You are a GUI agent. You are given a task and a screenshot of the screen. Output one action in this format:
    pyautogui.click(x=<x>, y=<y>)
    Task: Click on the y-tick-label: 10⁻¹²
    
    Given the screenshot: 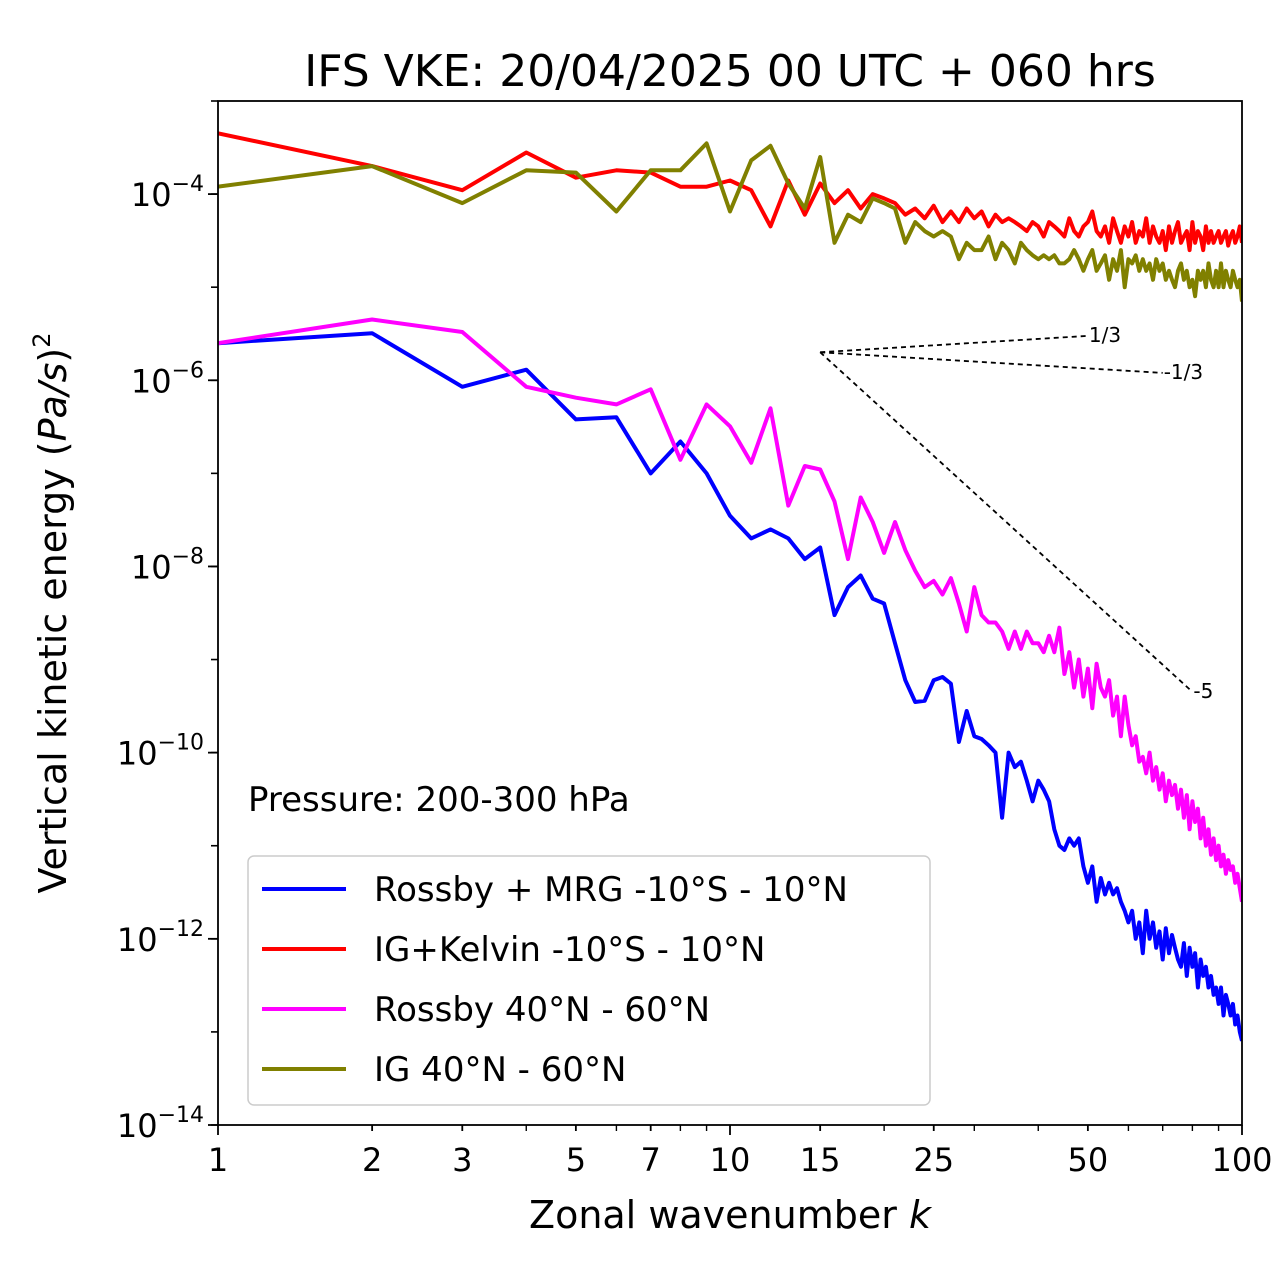 What is the action you would take?
    pyautogui.click(x=160, y=938)
    